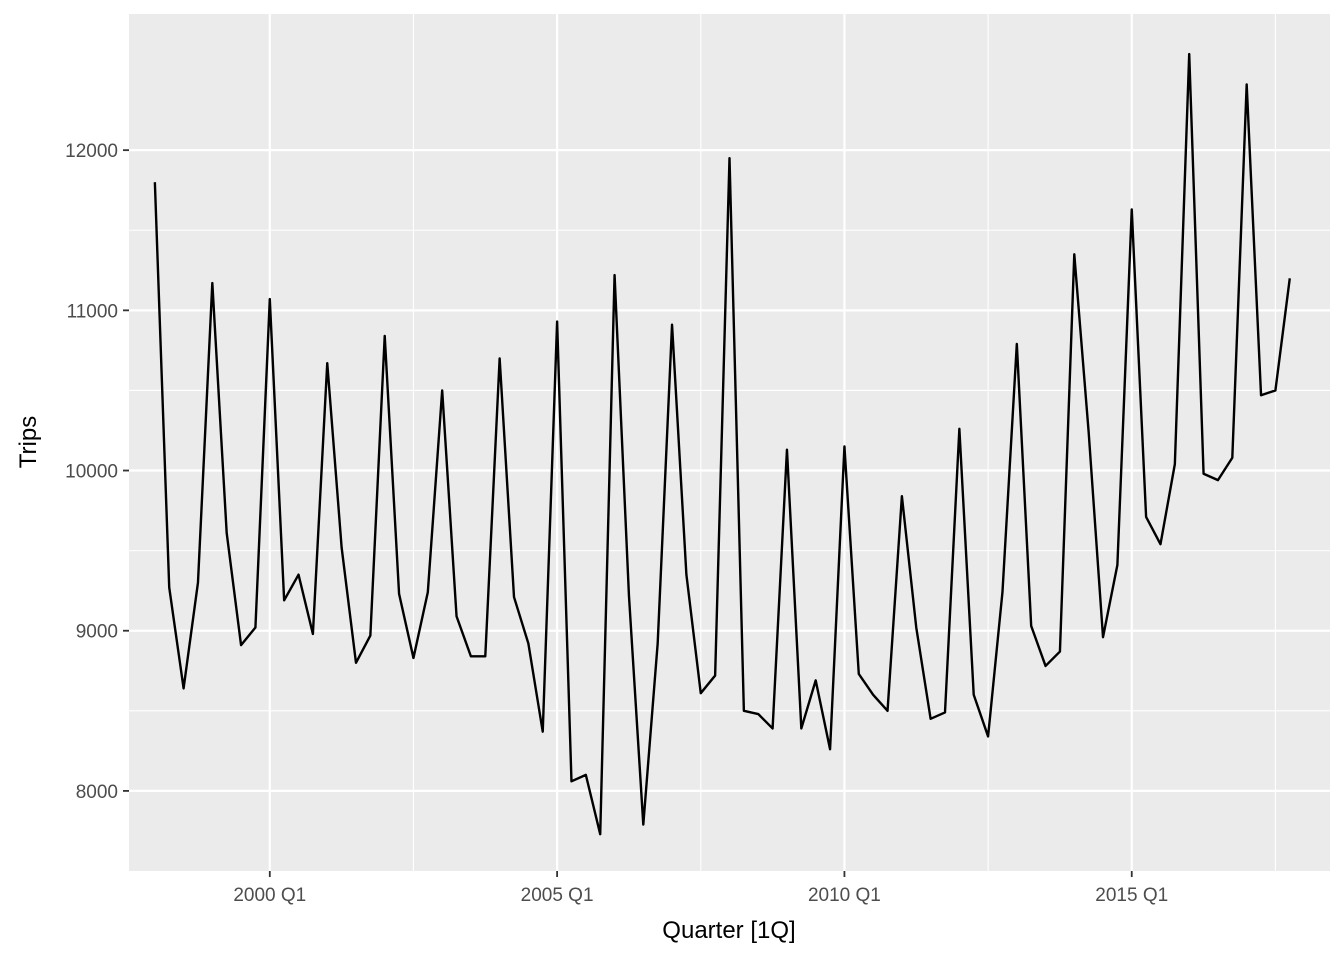 The image size is (1344, 960). Describe the element at coordinates (97, 632) in the screenshot. I see `y-tick-label: 9000` at that location.